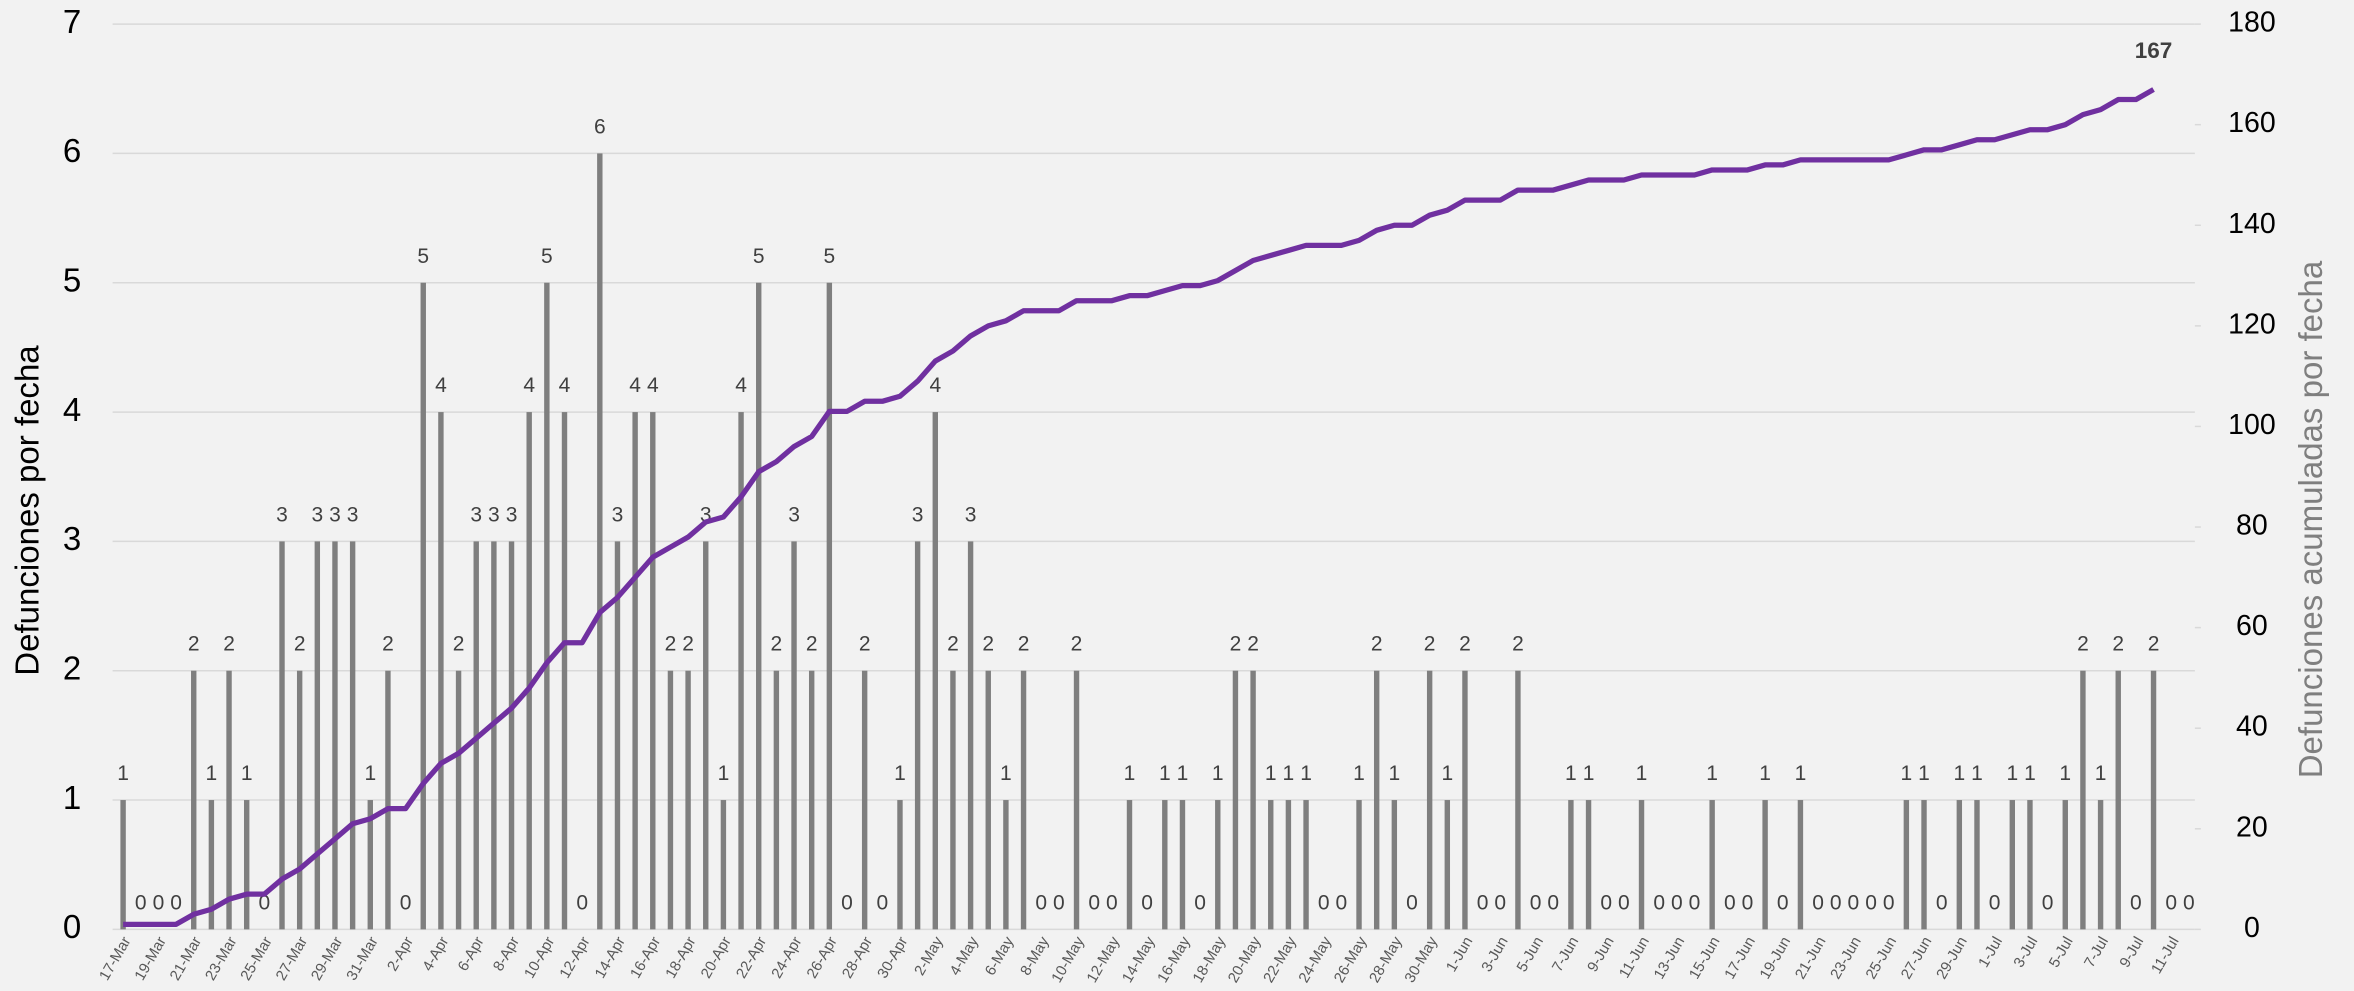 The width and height of the screenshot is (2354, 991). Describe the element at coordinates (72, 926) in the screenshot. I see `y-tick-label: 0` at that location.